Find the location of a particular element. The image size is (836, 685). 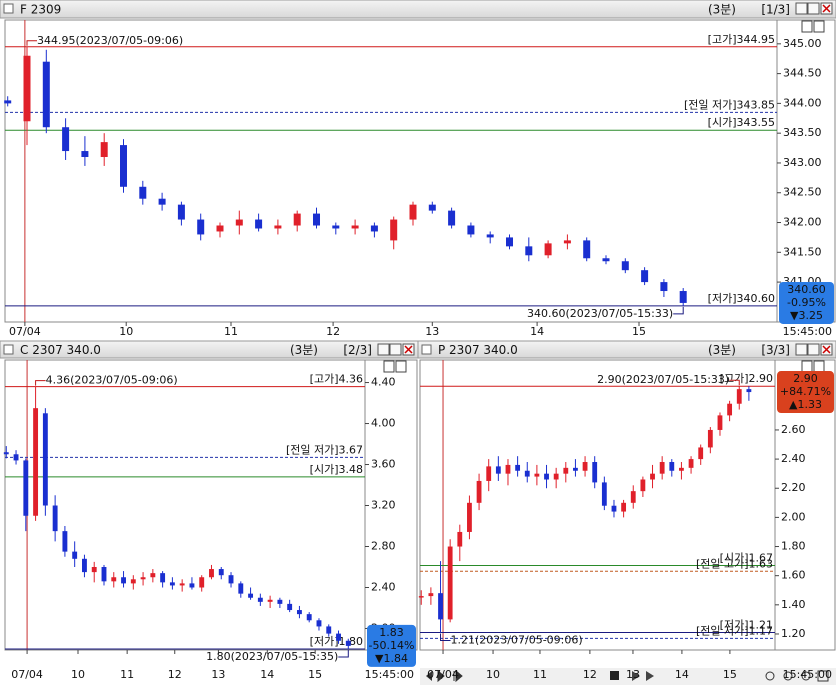

annotation: 4.36(2023/07/05-09:06) is located at coordinates (112, 380).